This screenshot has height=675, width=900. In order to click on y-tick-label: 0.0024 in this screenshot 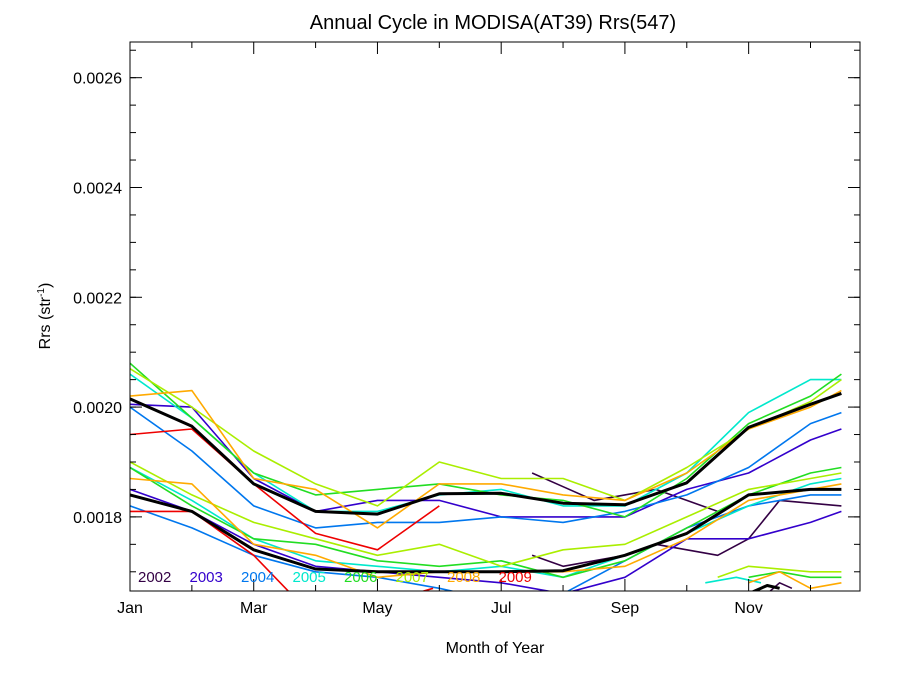, I will do `click(97, 188)`.